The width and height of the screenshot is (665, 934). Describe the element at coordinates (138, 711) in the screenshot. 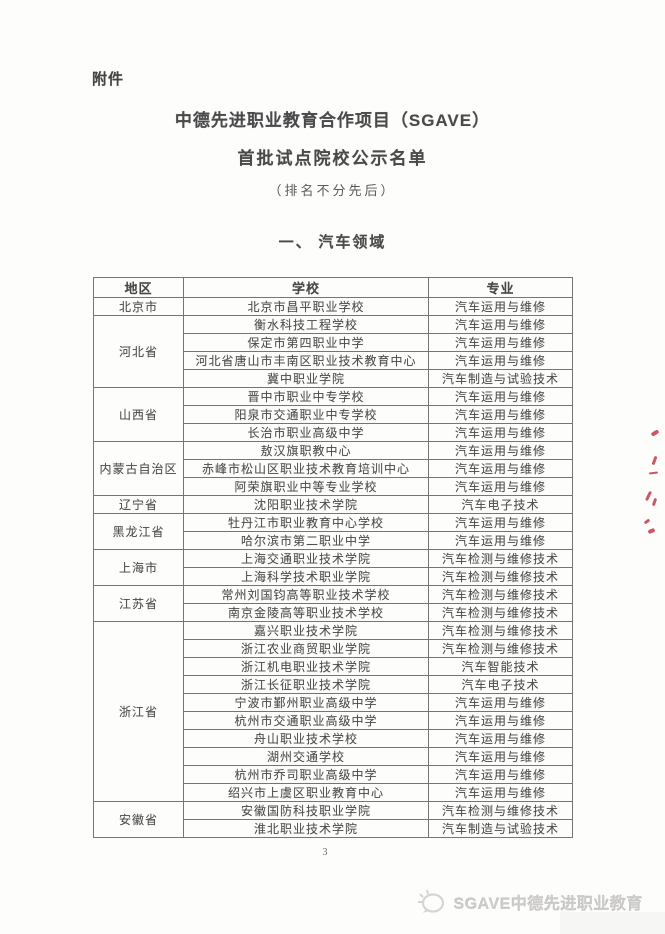

I see `region-cell: 浙江省` at that location.